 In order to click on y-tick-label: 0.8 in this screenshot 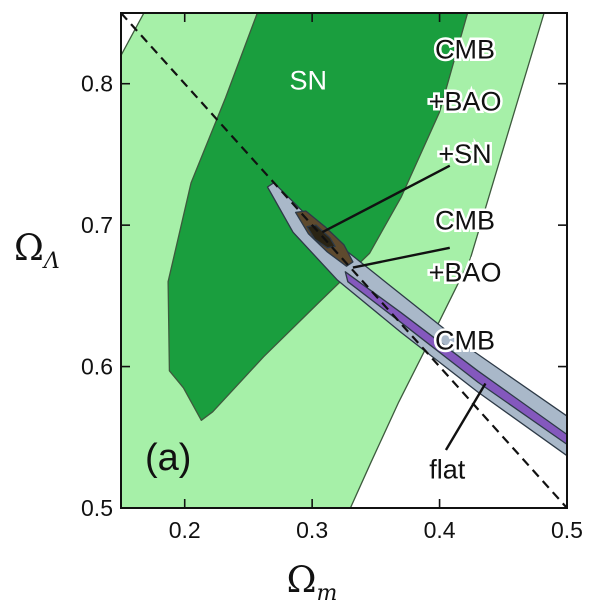, I will do `click(97, 84)`.